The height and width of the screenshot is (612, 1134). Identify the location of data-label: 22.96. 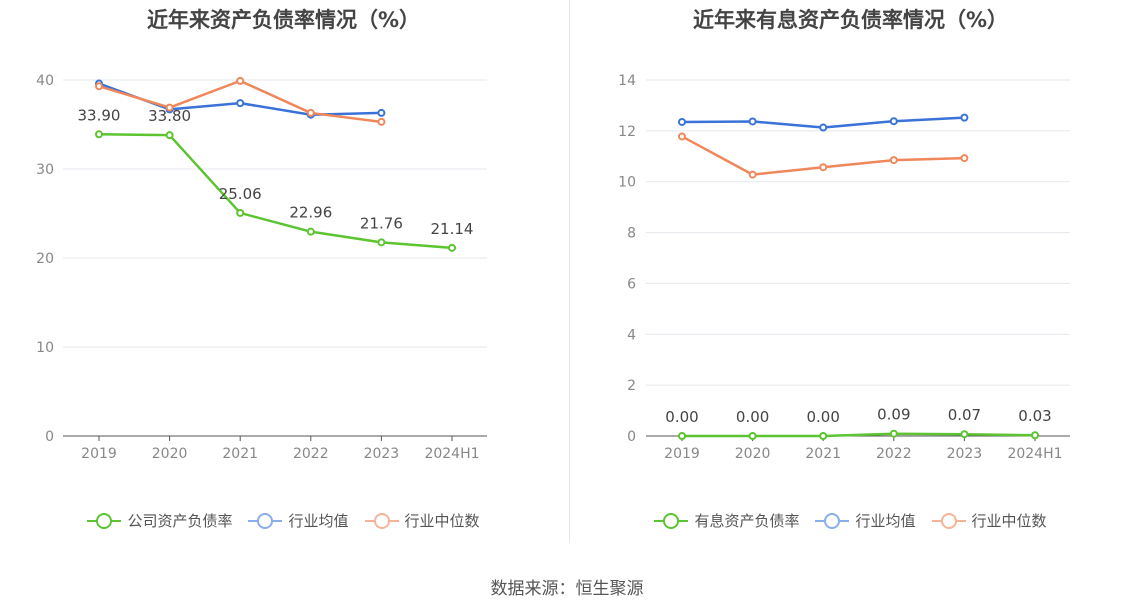
(310, 213).